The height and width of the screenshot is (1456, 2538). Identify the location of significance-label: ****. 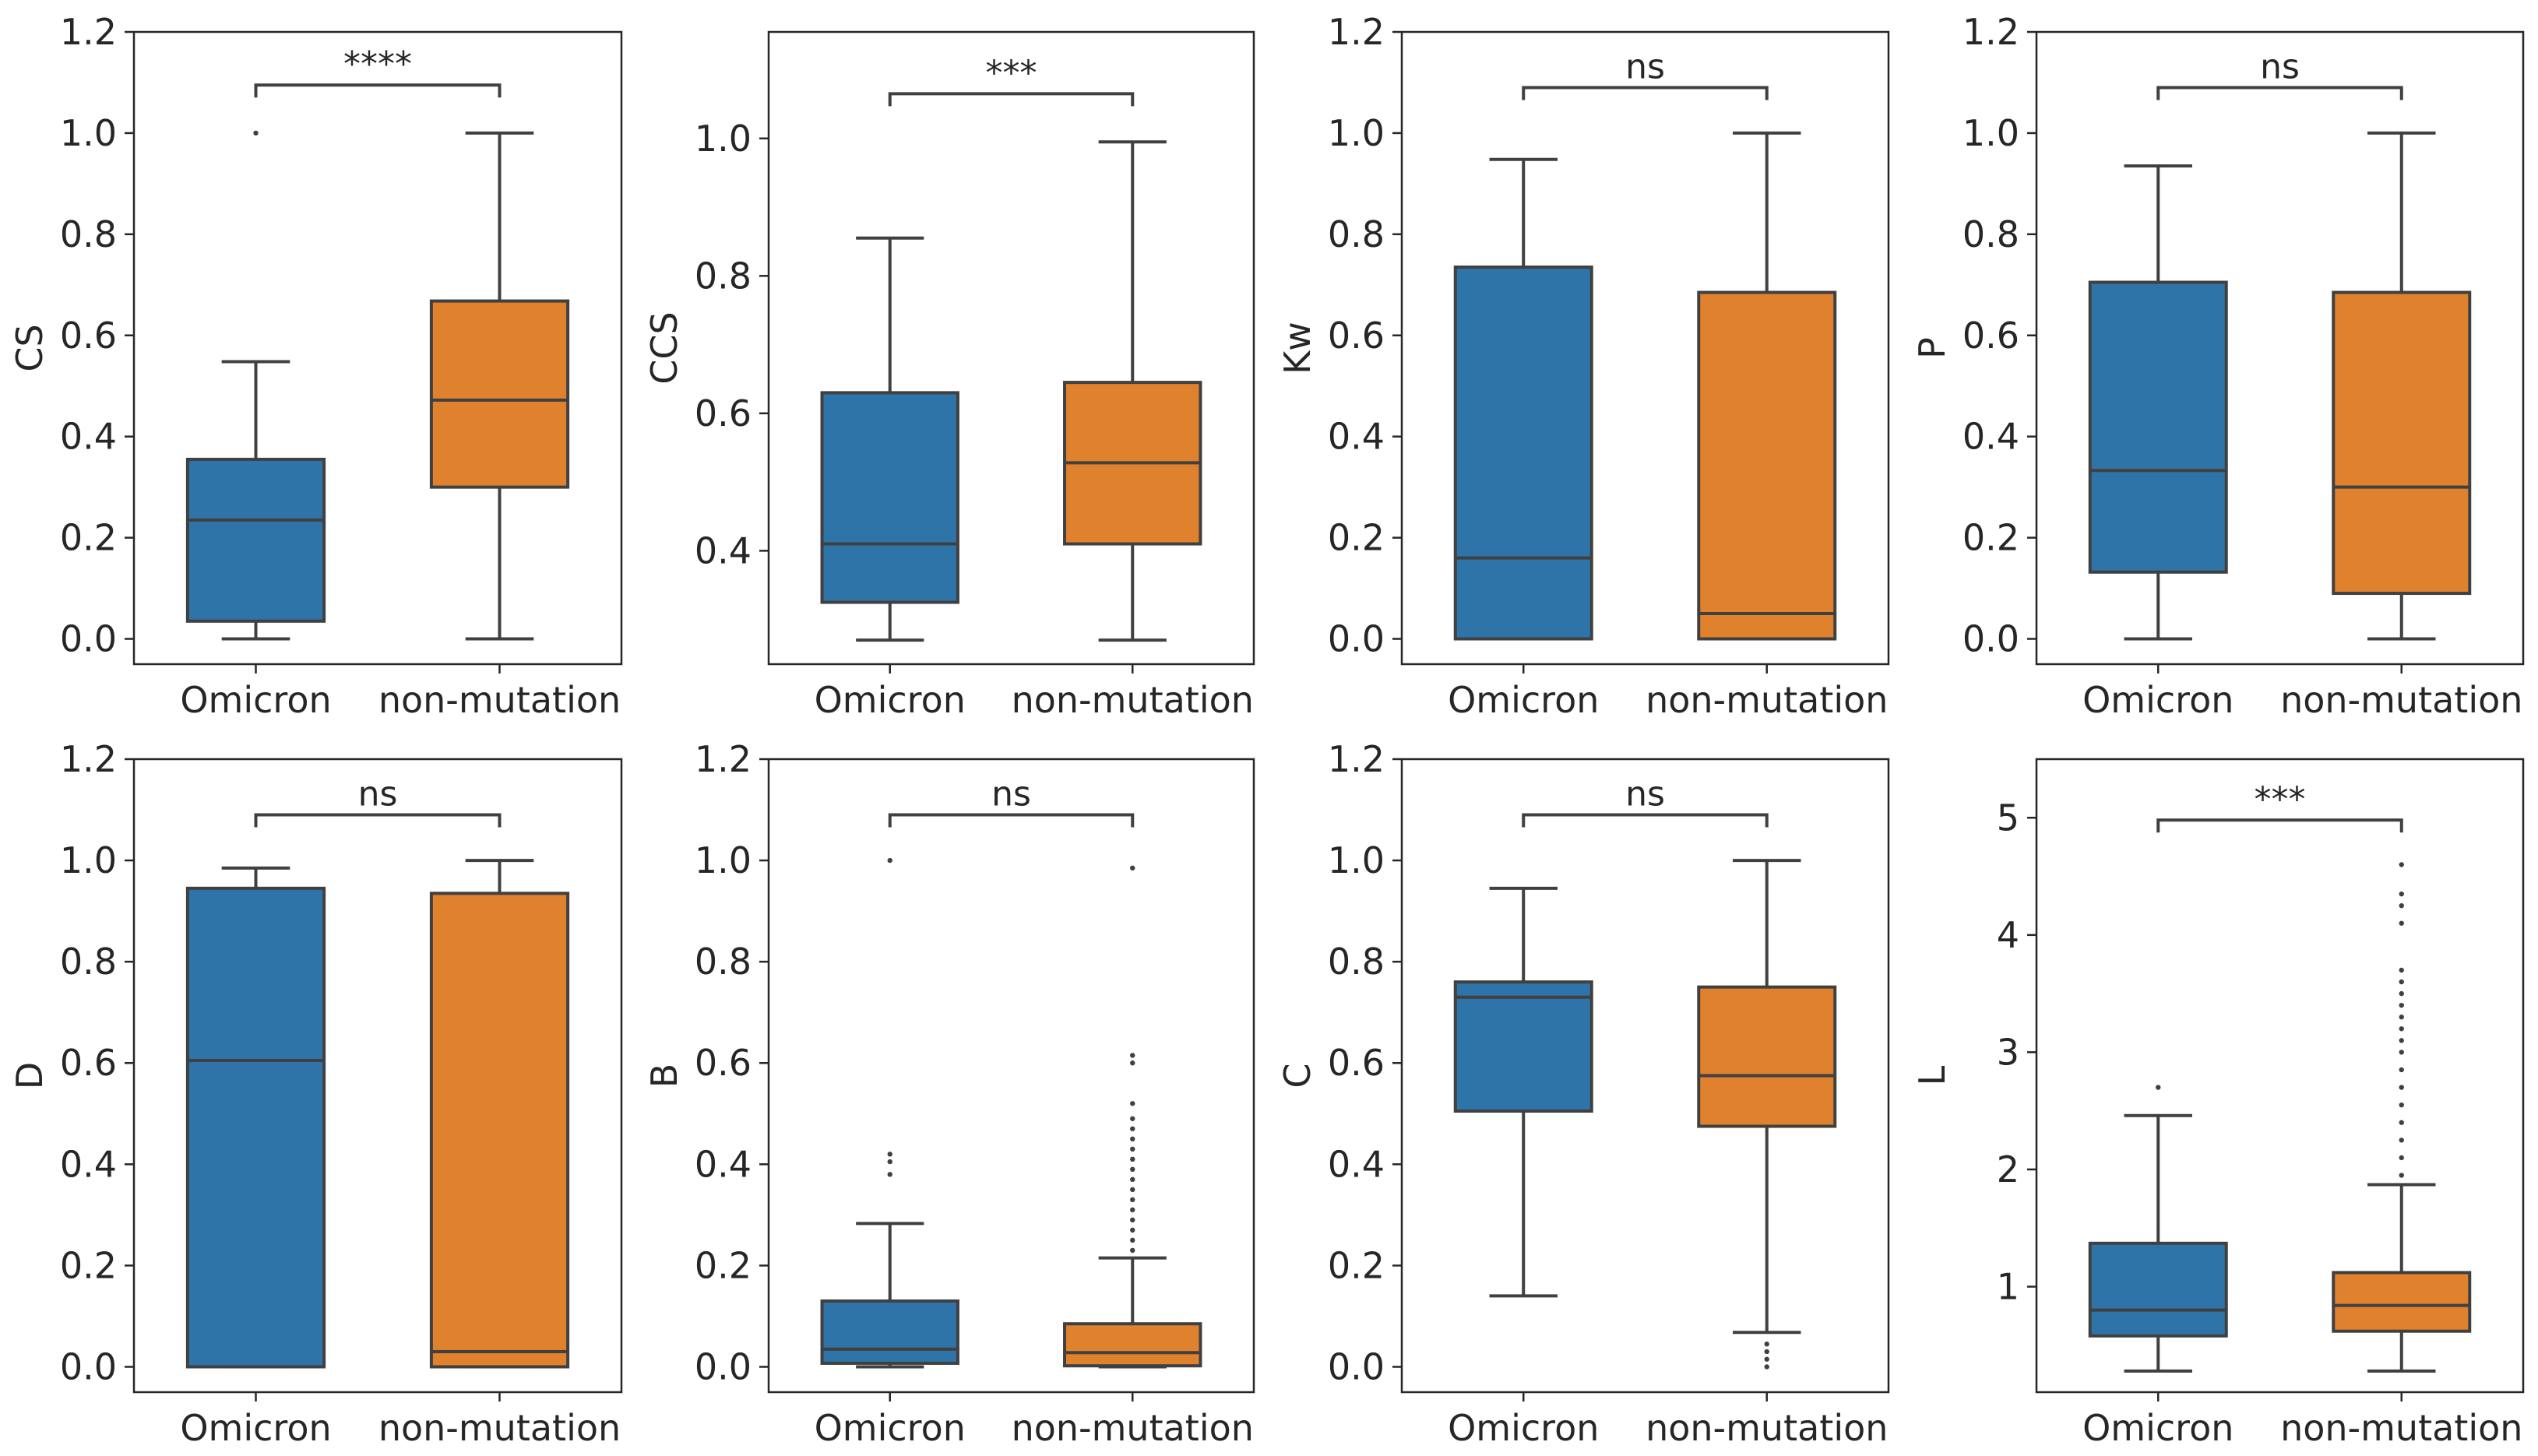
(377, 64).